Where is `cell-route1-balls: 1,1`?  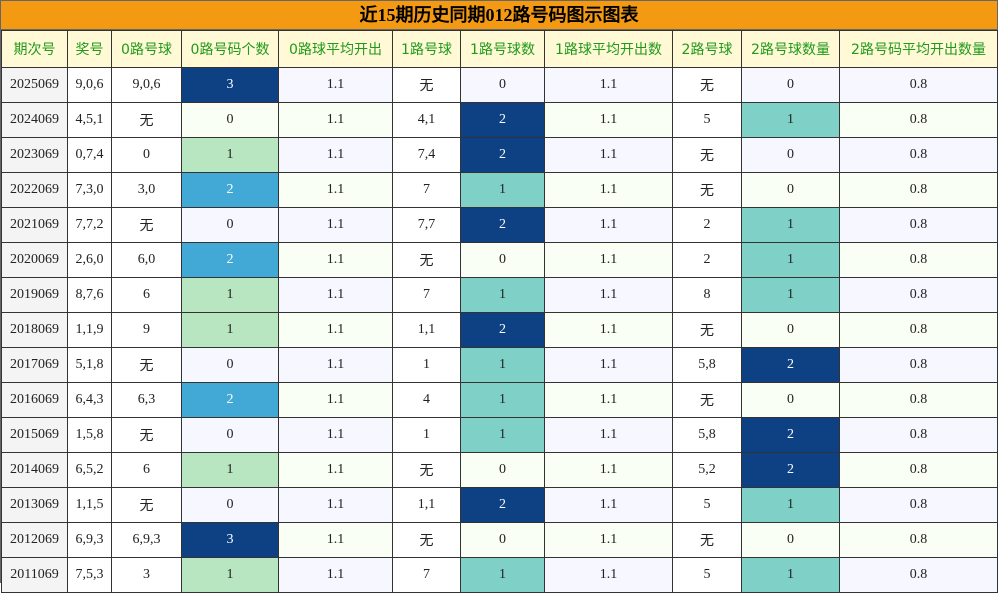
cell-route1-balls: 1,1 is located at coordinates (426, 505).